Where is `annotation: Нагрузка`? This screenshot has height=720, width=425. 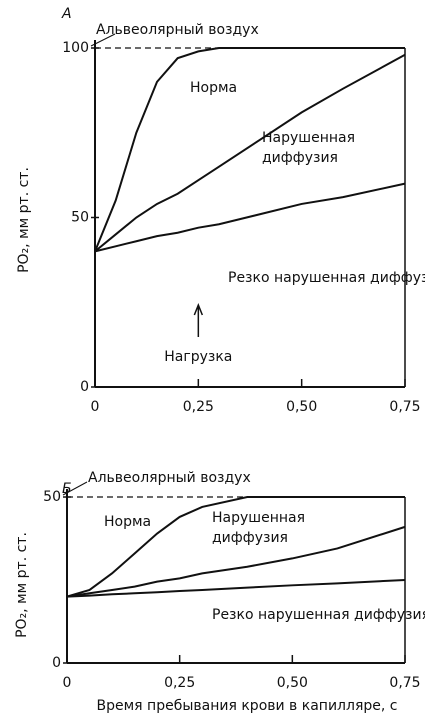 annotation: Нагрузка is located at coordinates (198, 357).